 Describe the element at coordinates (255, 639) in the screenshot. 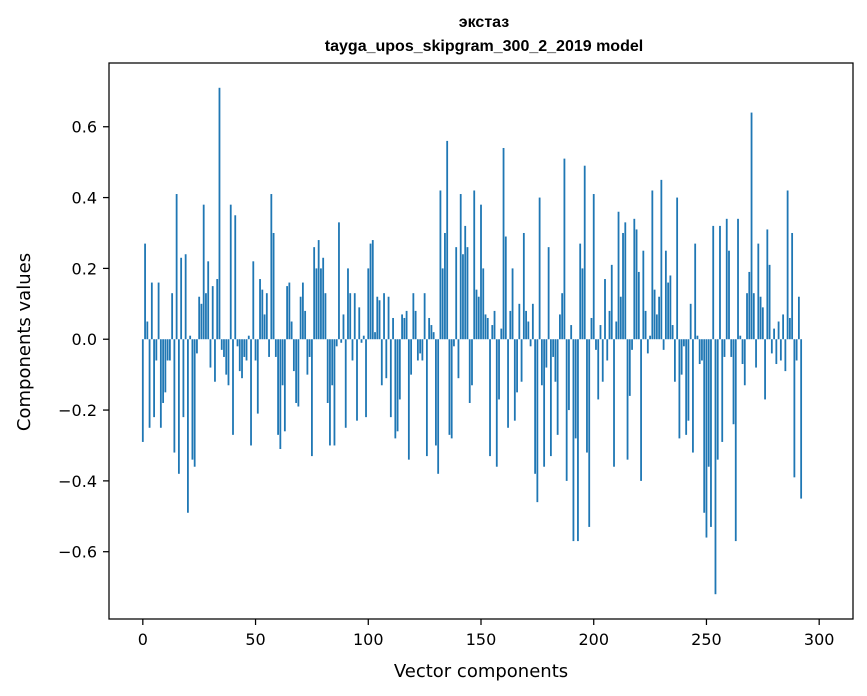

I see `x-tick-label: 50` at that location.